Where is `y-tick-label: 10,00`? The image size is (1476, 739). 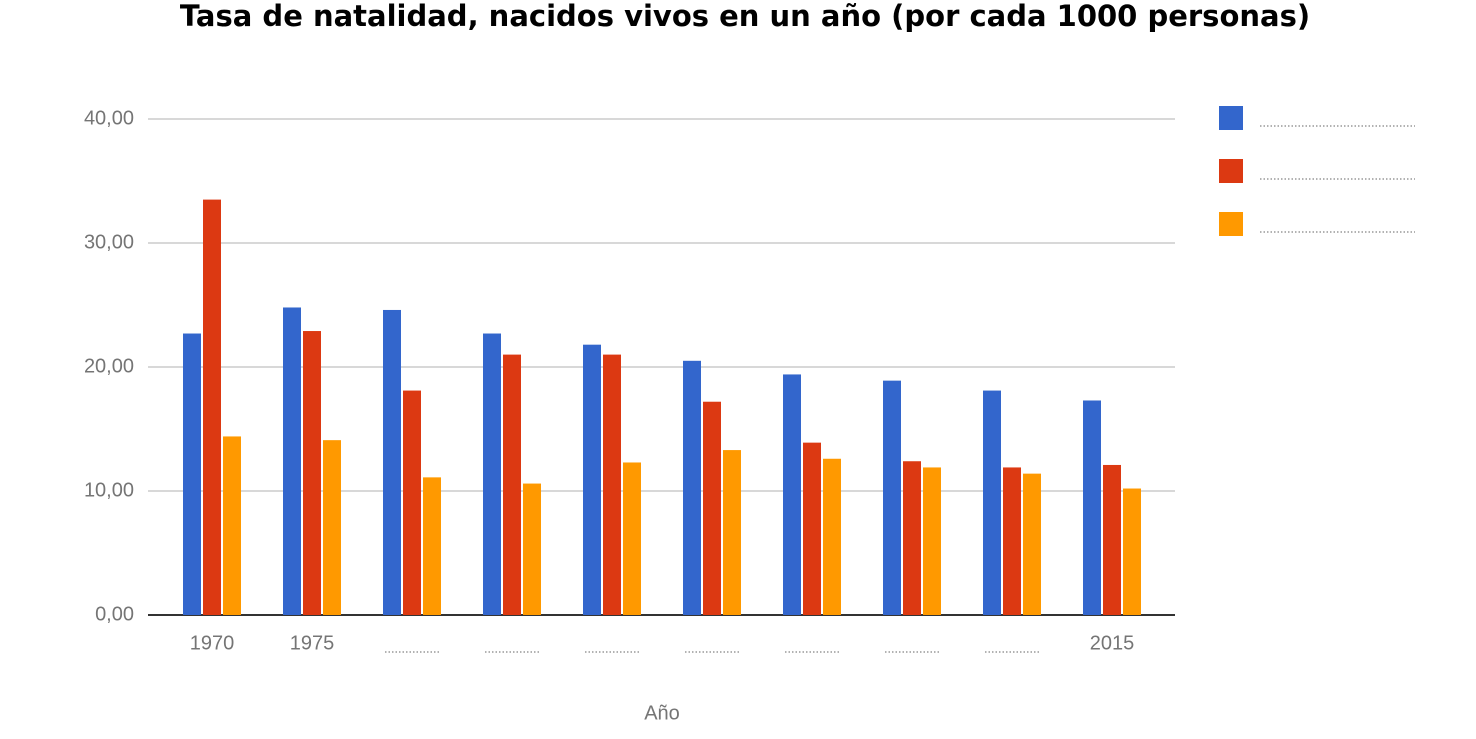
y-tick-label: 10,00 is located at coordinates (109, 490).